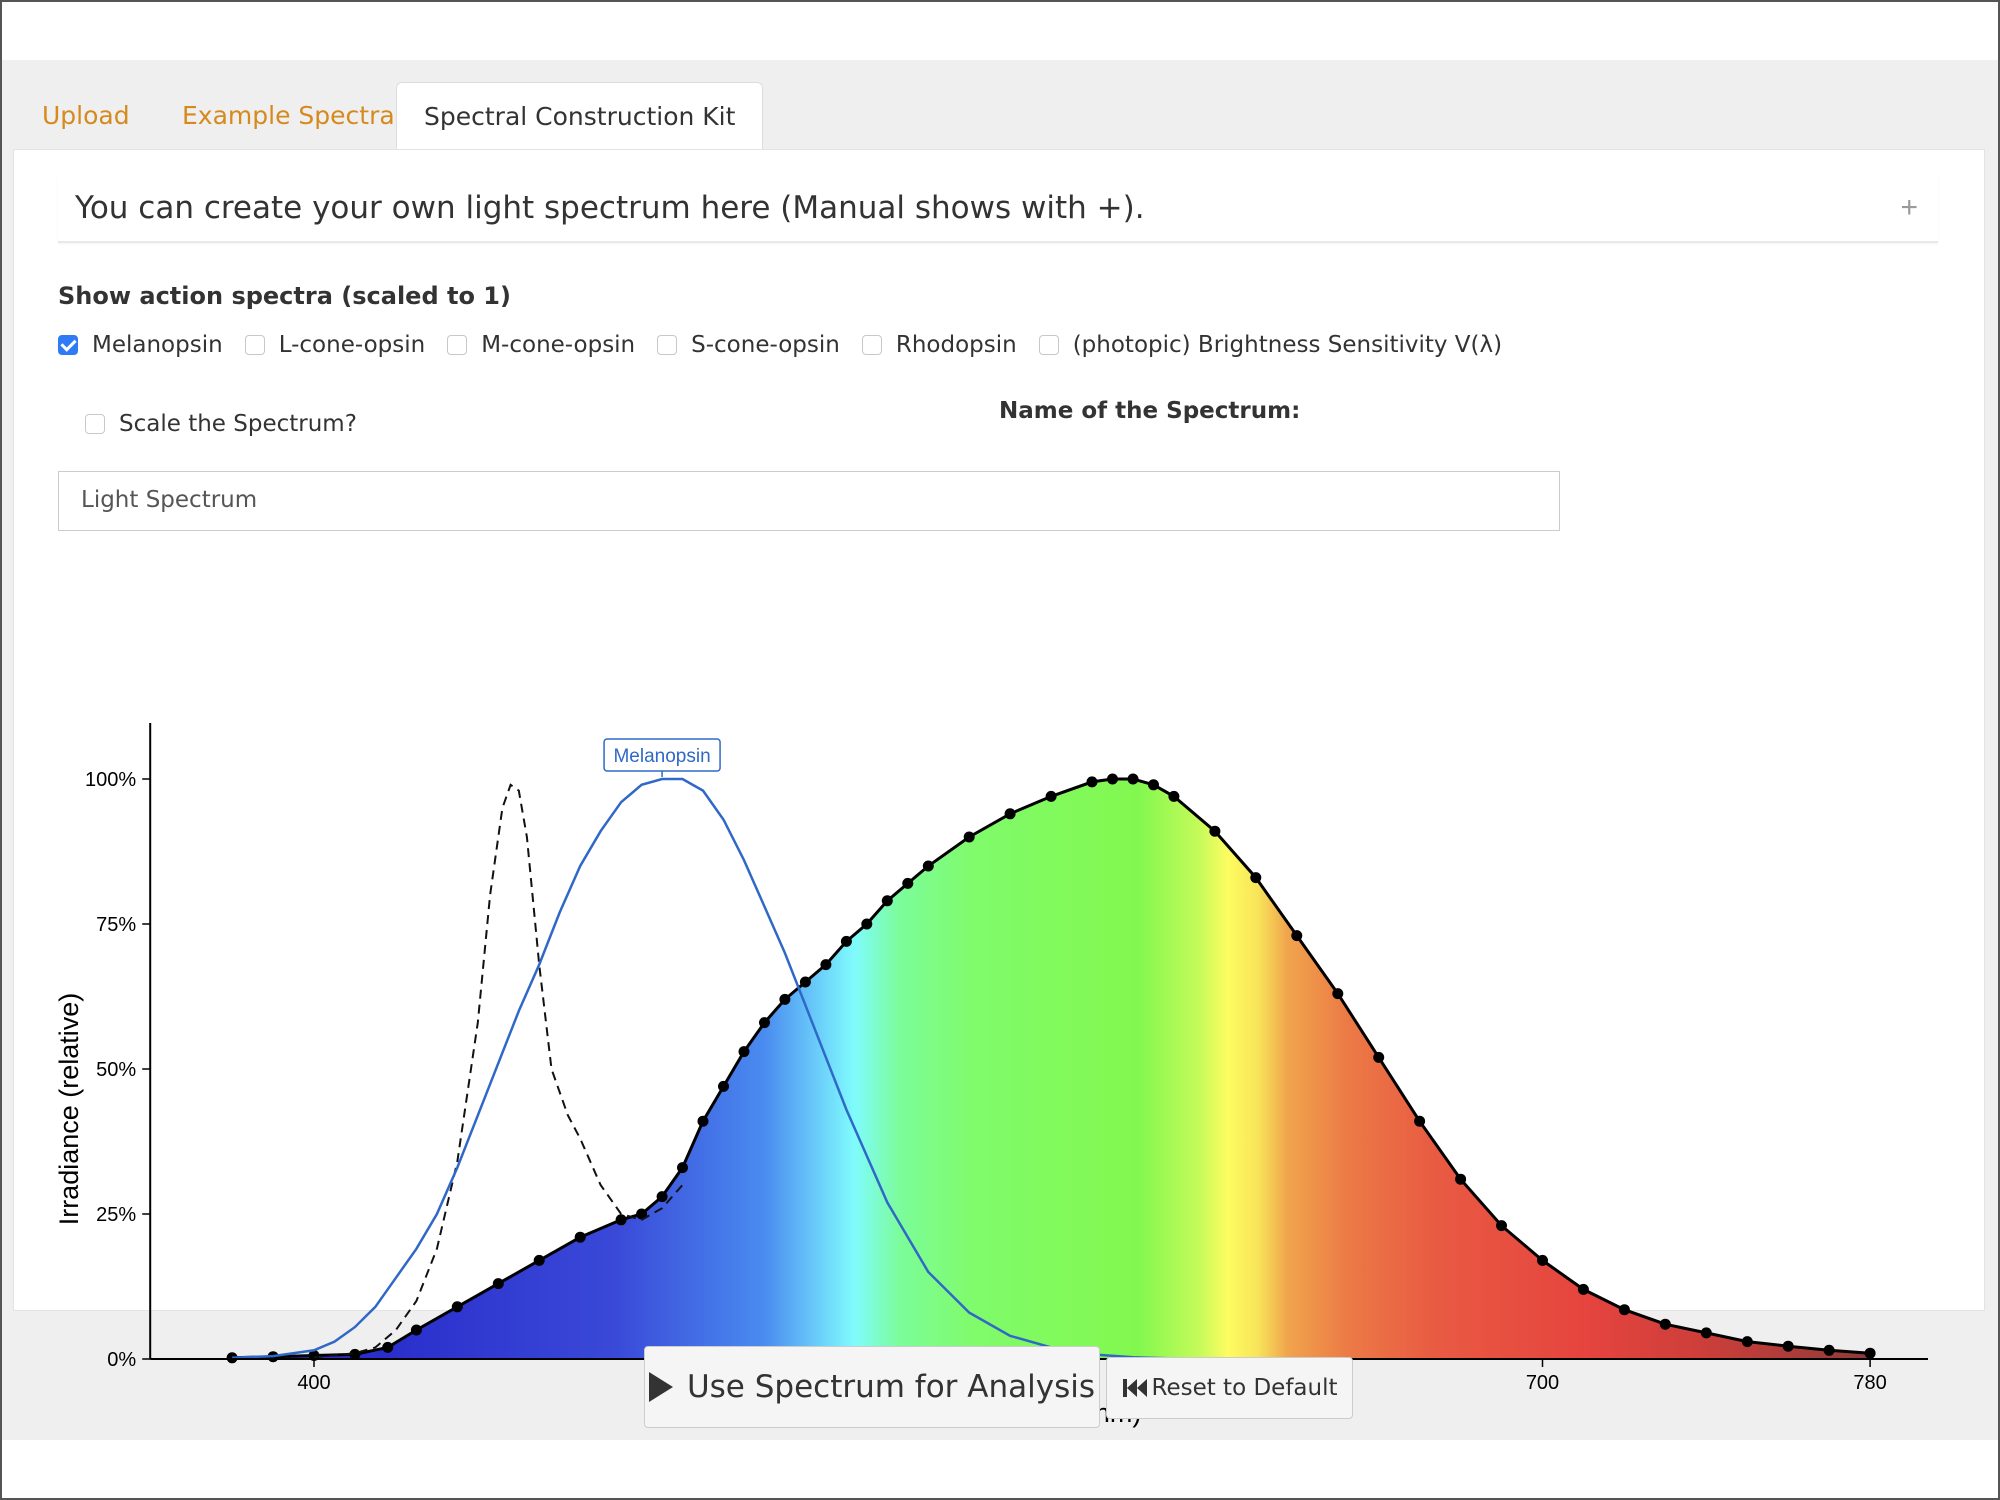 This screenshot has width=2000, height=1500. I want to click on checkbox-label: M-cone-opsin, so click(558, 345).